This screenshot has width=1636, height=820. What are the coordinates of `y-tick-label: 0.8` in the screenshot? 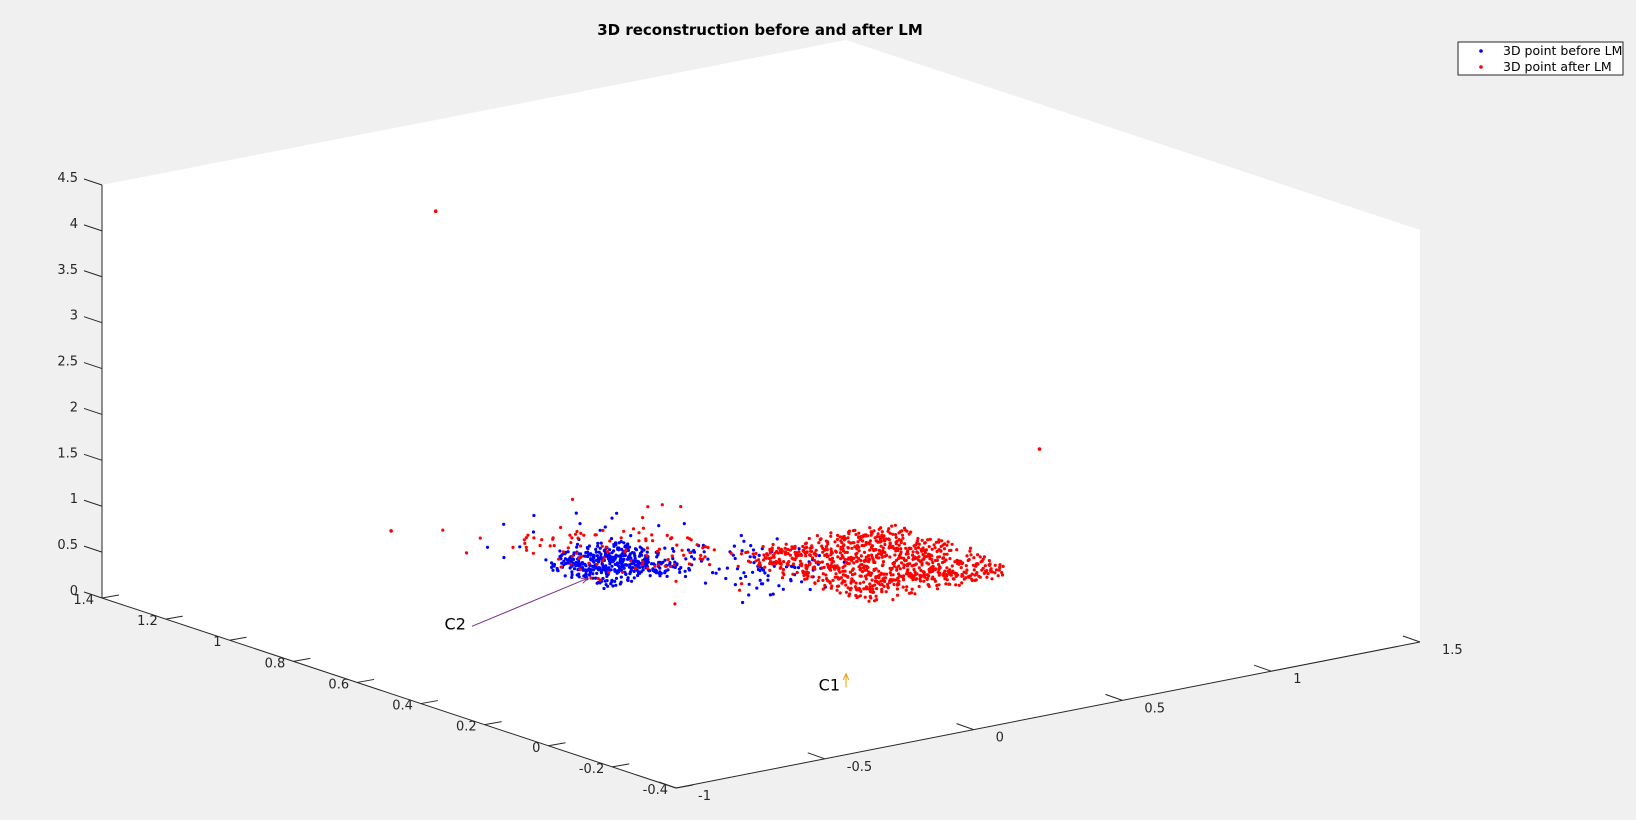 It's located at (275, 663).